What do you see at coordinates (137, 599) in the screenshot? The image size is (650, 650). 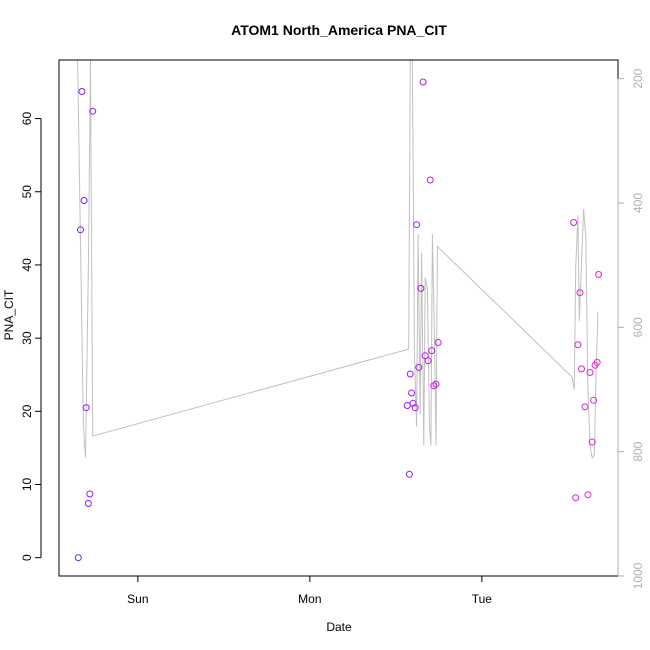 I see `x-tick-label: Sun` at bounding box center [137, 599].